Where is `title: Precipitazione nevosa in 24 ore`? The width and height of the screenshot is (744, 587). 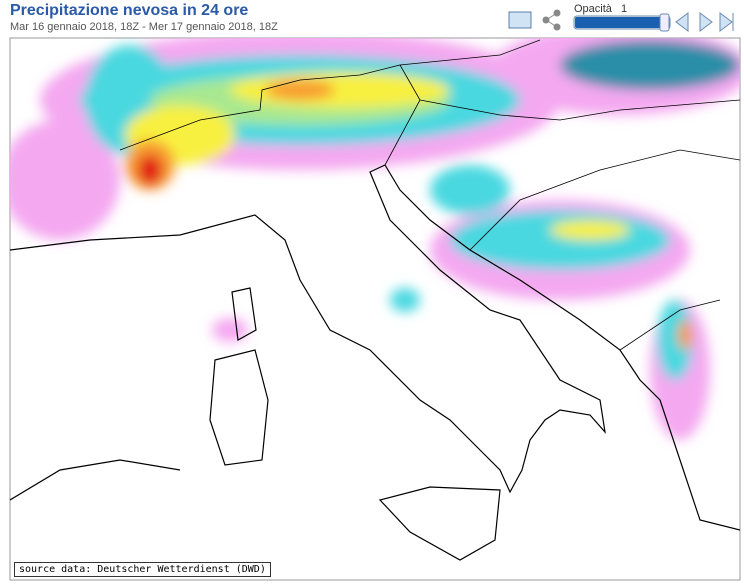
title: Precipitazione nevosa in 24 ore is located at coordinates (129, 10).